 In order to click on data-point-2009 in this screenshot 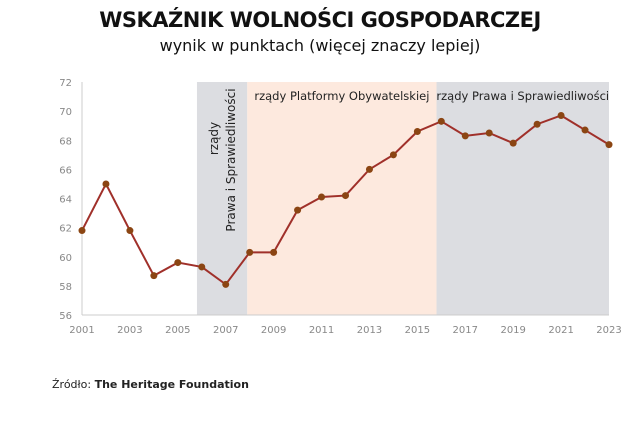, I will do `click(274, 252)`.